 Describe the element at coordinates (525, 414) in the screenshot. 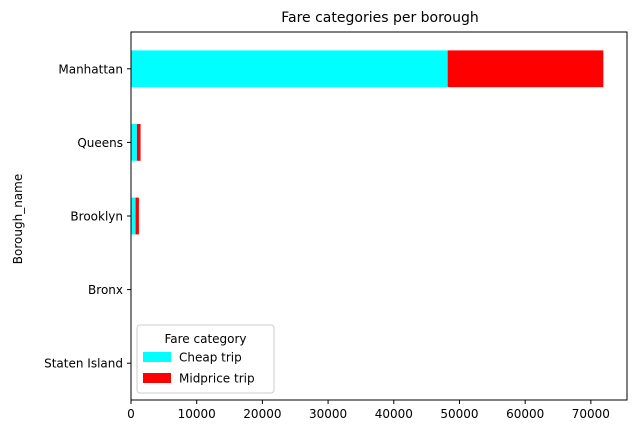

I see `x-tick-label: 60000` at that location.